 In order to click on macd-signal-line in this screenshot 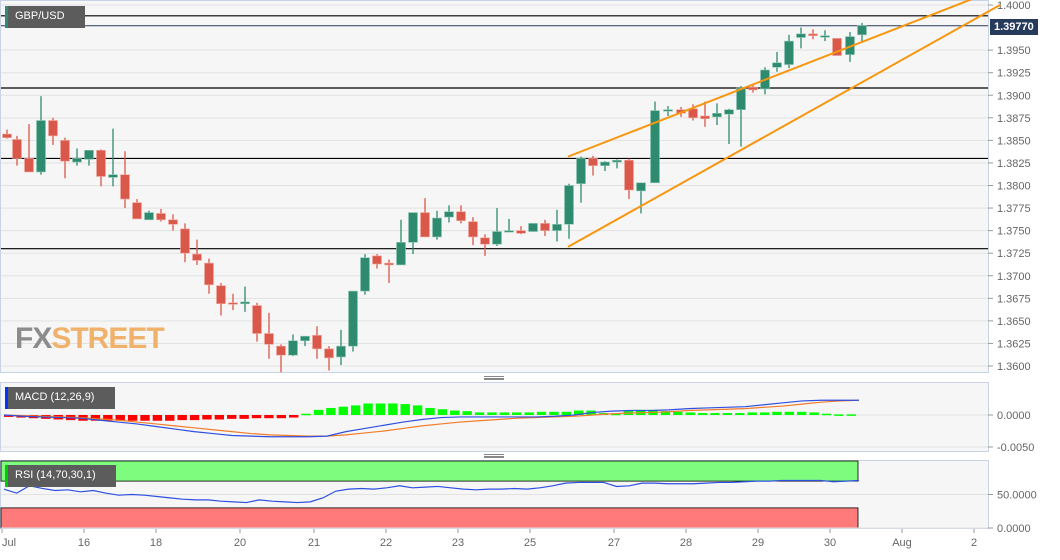, I will do `click(431, 418)`.